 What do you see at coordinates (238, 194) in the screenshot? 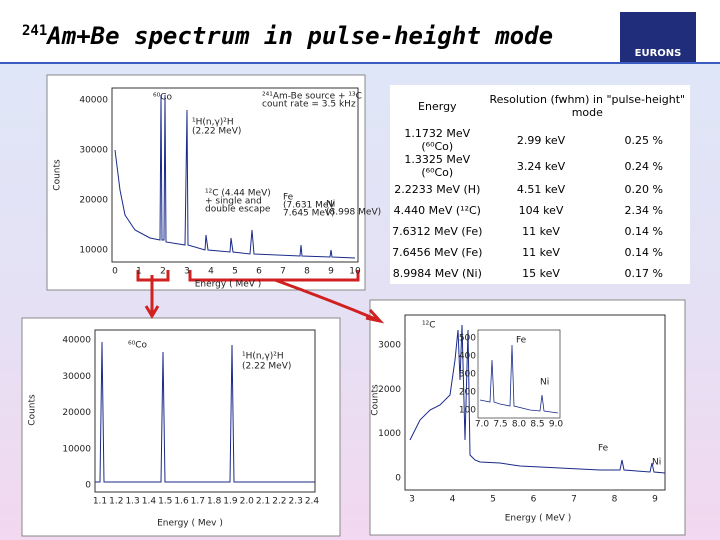
I see `annotation: ¹²C (4.44 MeV)` at bounding box center [238, 194].